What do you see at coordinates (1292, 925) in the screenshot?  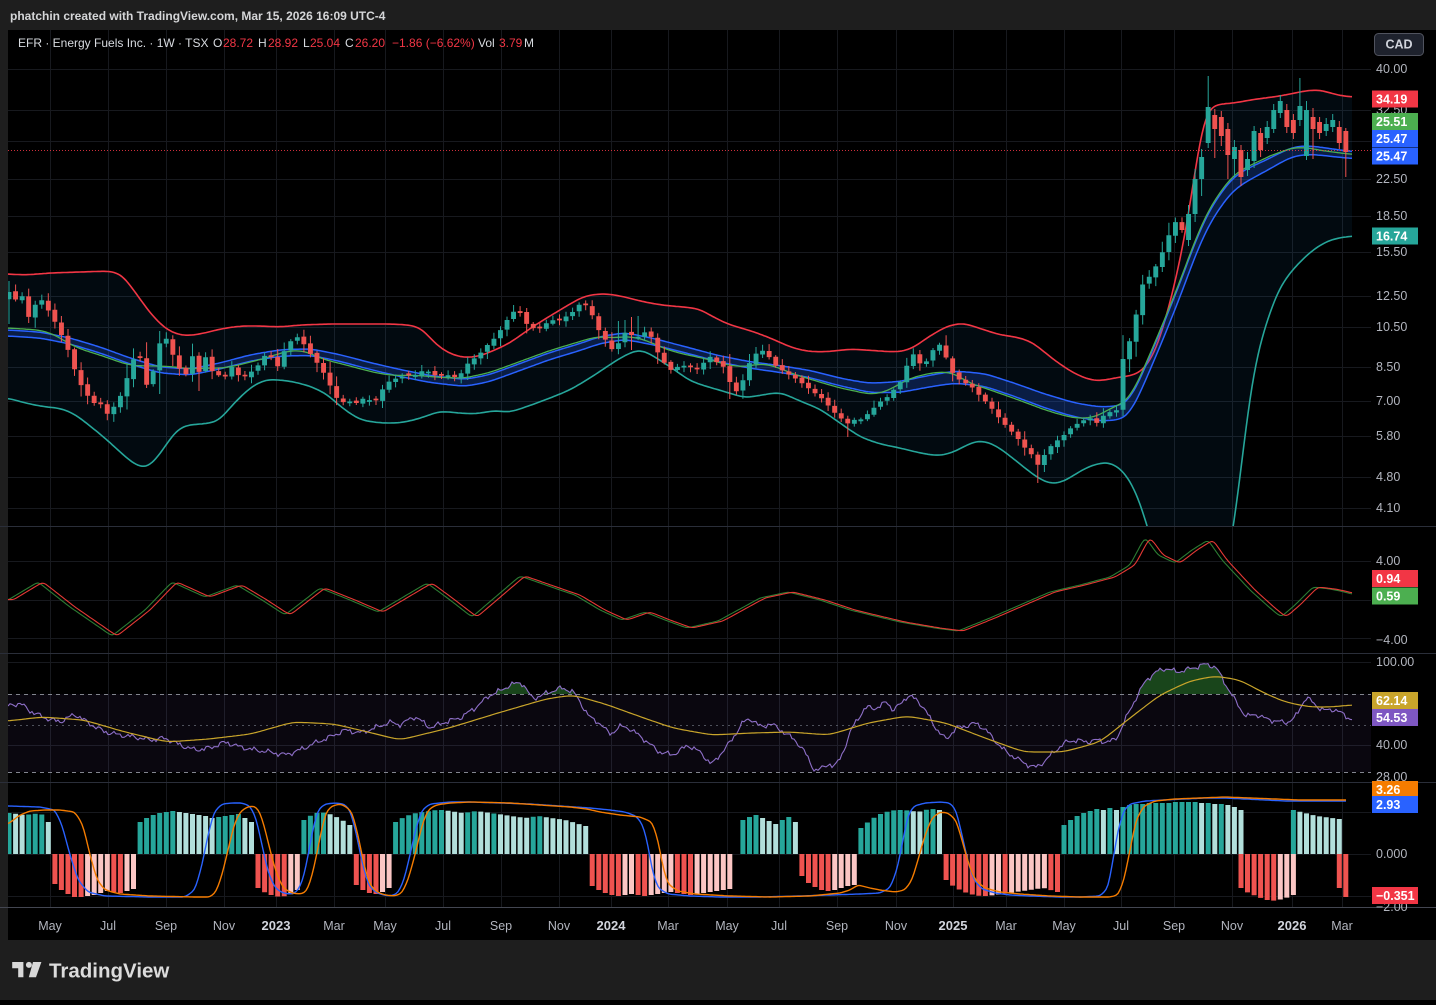 I see `svg-text: 2026` at bounding box center [1292, 925].